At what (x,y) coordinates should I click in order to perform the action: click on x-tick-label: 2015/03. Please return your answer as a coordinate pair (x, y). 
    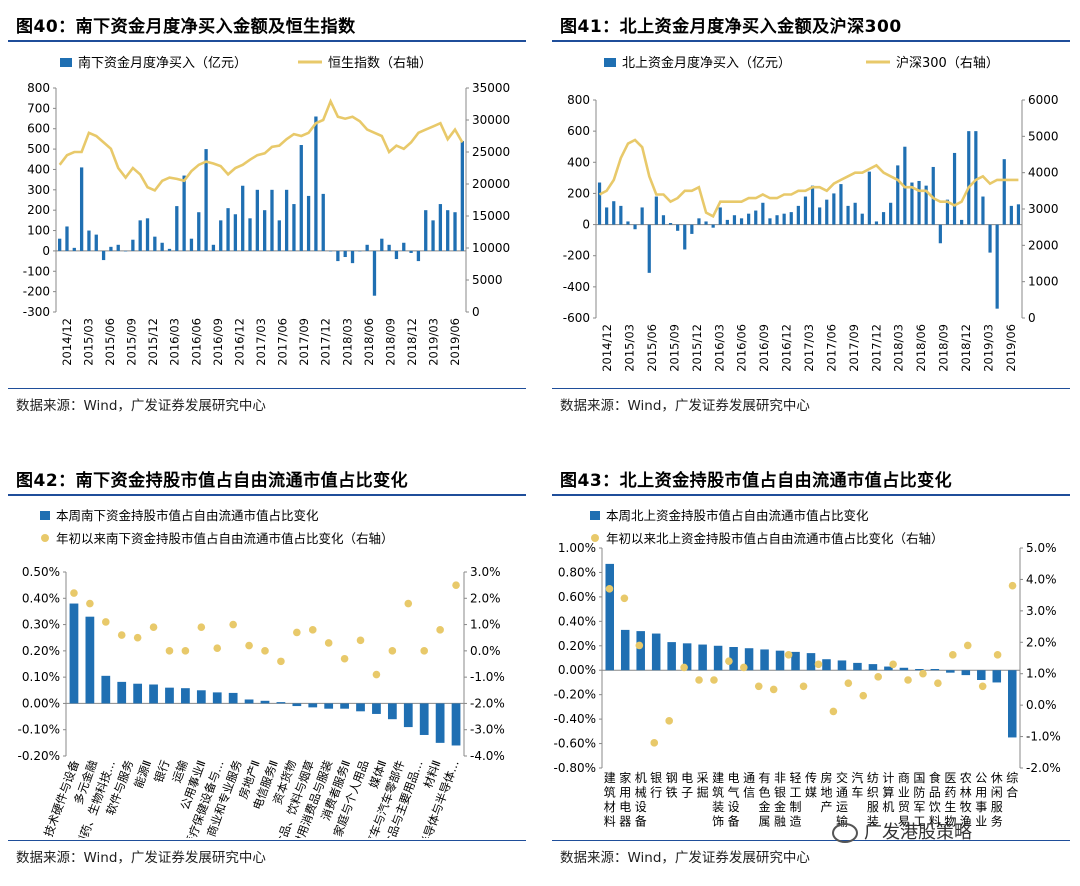
    Looking at the image, I should click on (630, 348).